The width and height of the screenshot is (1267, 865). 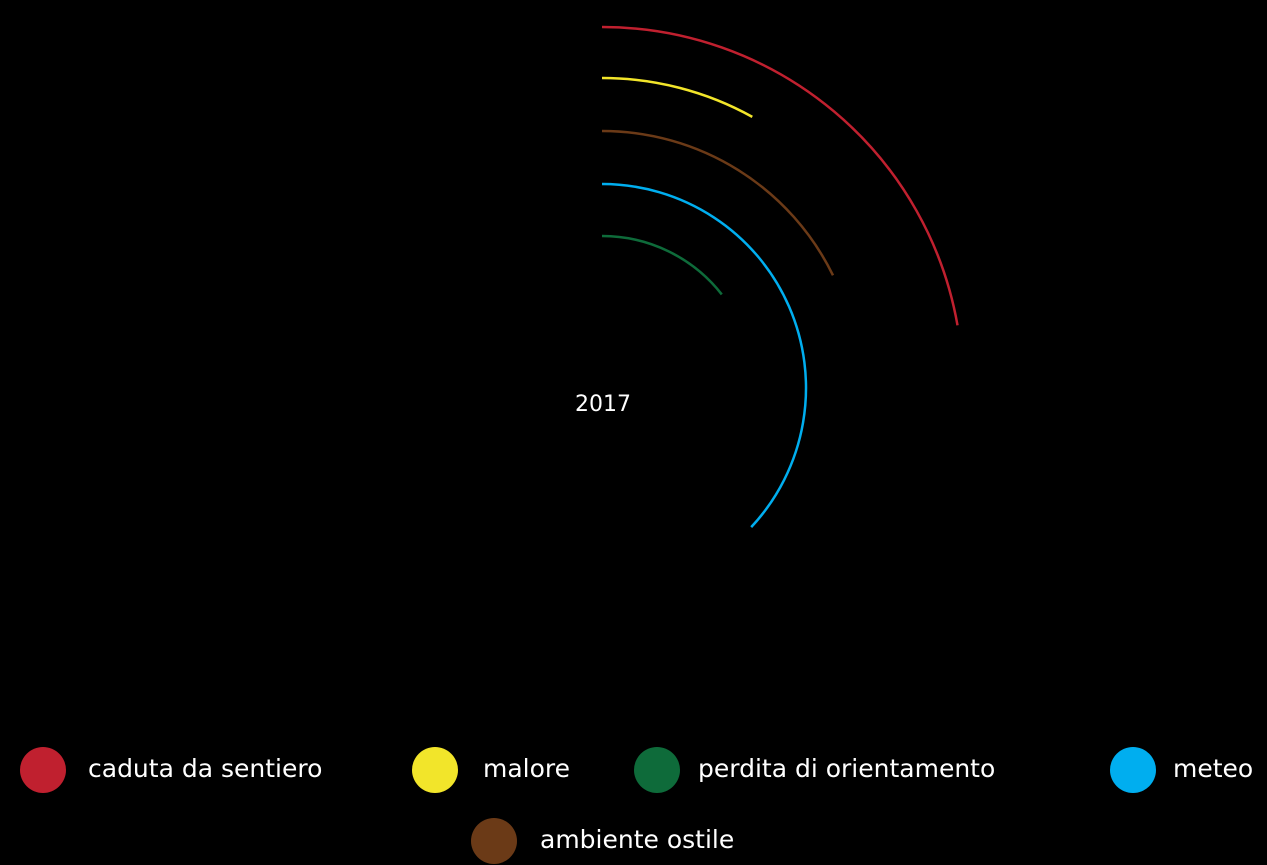 What do you see at coordinates (205, 768) in the screenshot?
I see `legend-label: caduta da sentiero` at bounding box center [205, 768].